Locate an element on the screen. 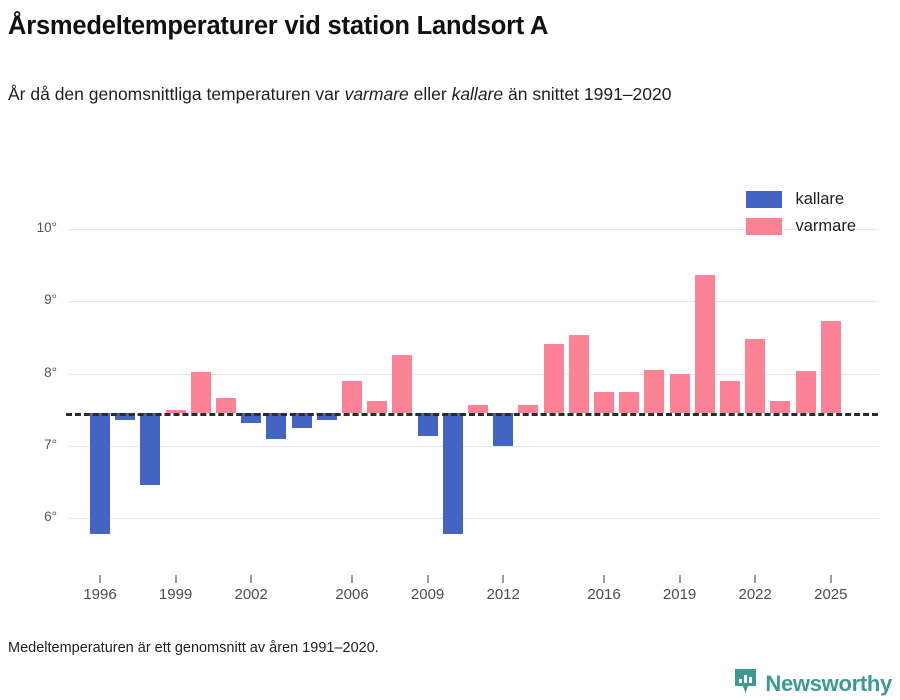  x-axis-tick-label: 2002 is located at coordinates (251, 594).